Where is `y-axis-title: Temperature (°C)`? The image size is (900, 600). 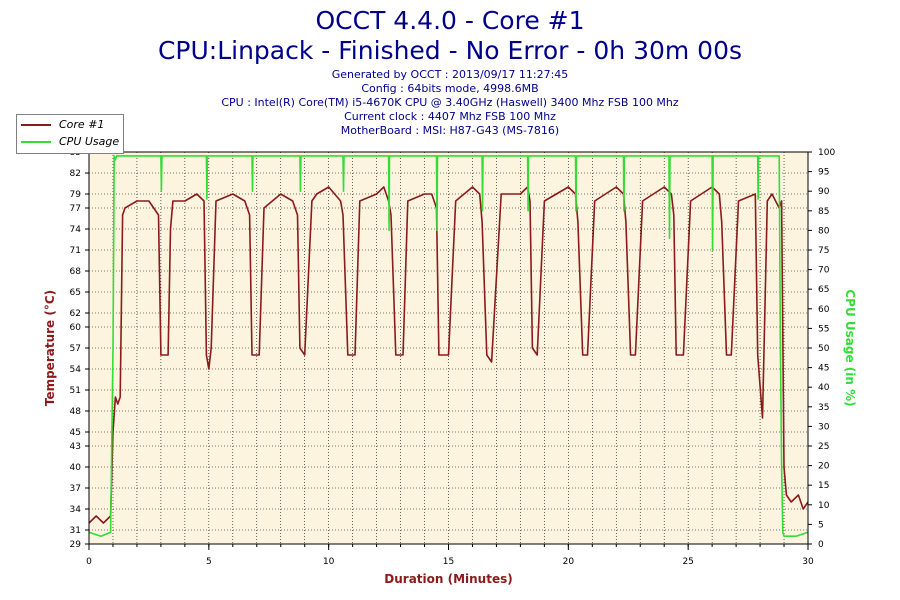
y-axis-title: Temperature (°C) is located at coordinates (50, 348).